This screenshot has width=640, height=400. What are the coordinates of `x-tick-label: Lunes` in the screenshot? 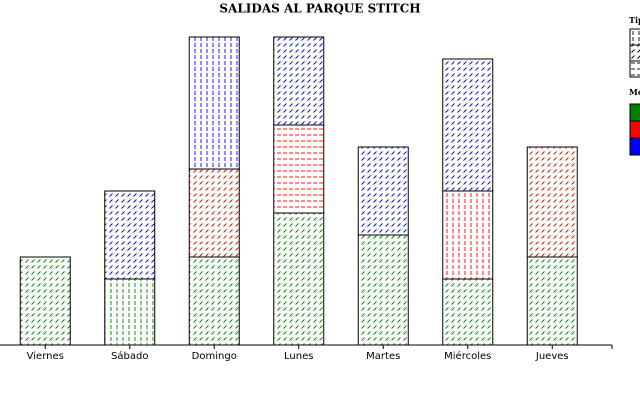 It's located at (298, 356).